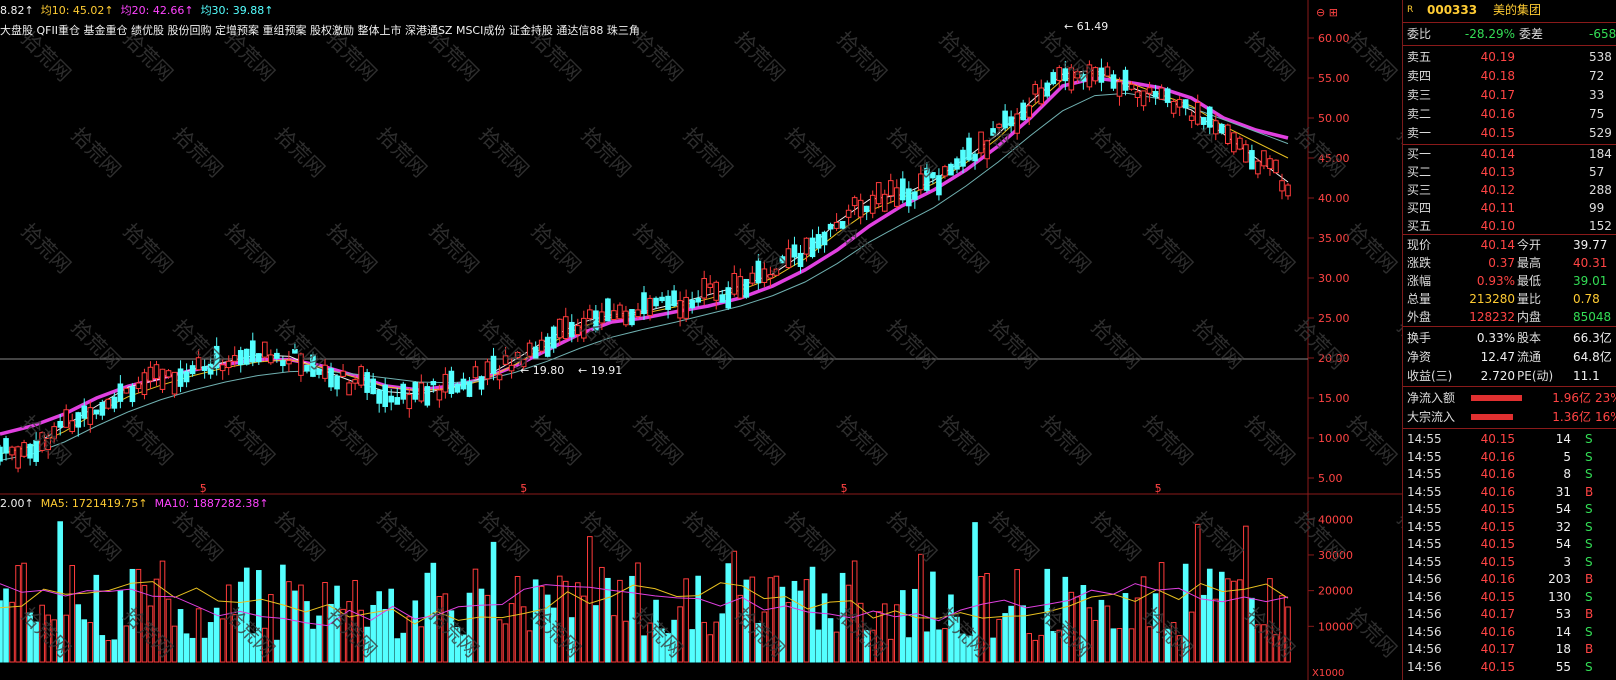 The image size is (1616, 680). Describe the element at coordinates (1497, 649) in the screenshot. I see `tick-price: 40.17` at that location.